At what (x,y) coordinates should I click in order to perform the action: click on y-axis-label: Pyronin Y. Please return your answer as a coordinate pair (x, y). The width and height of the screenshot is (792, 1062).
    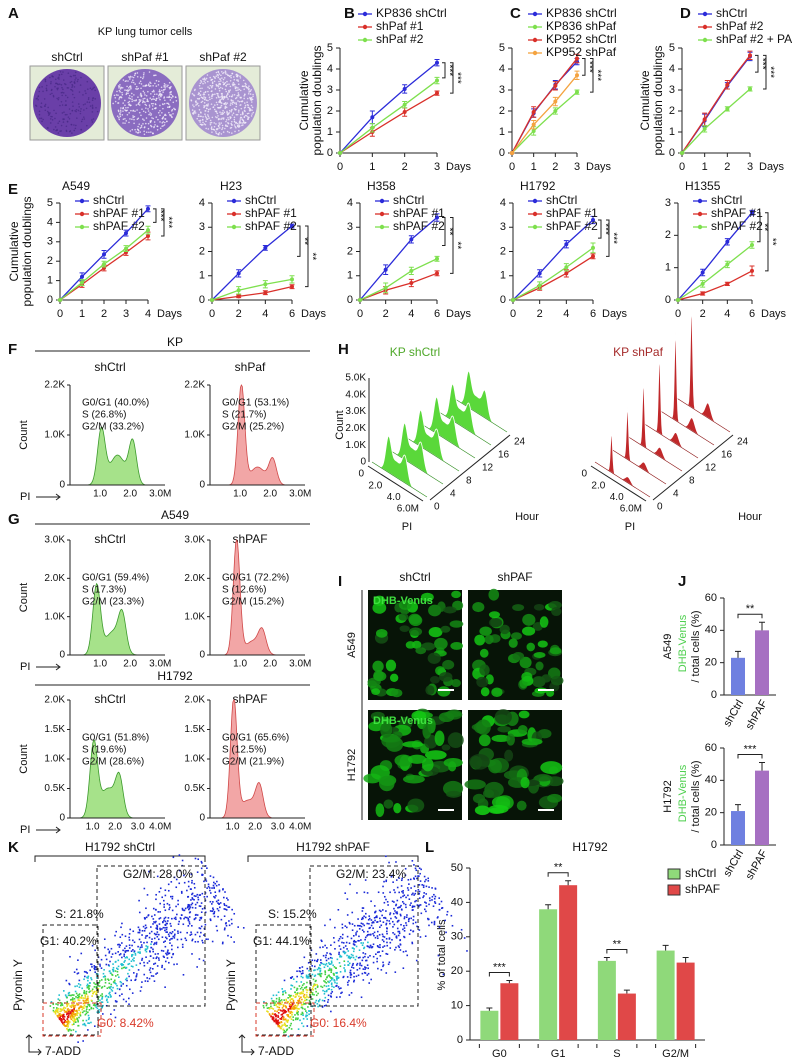
    Looking at the image, I should click on (18, 985).